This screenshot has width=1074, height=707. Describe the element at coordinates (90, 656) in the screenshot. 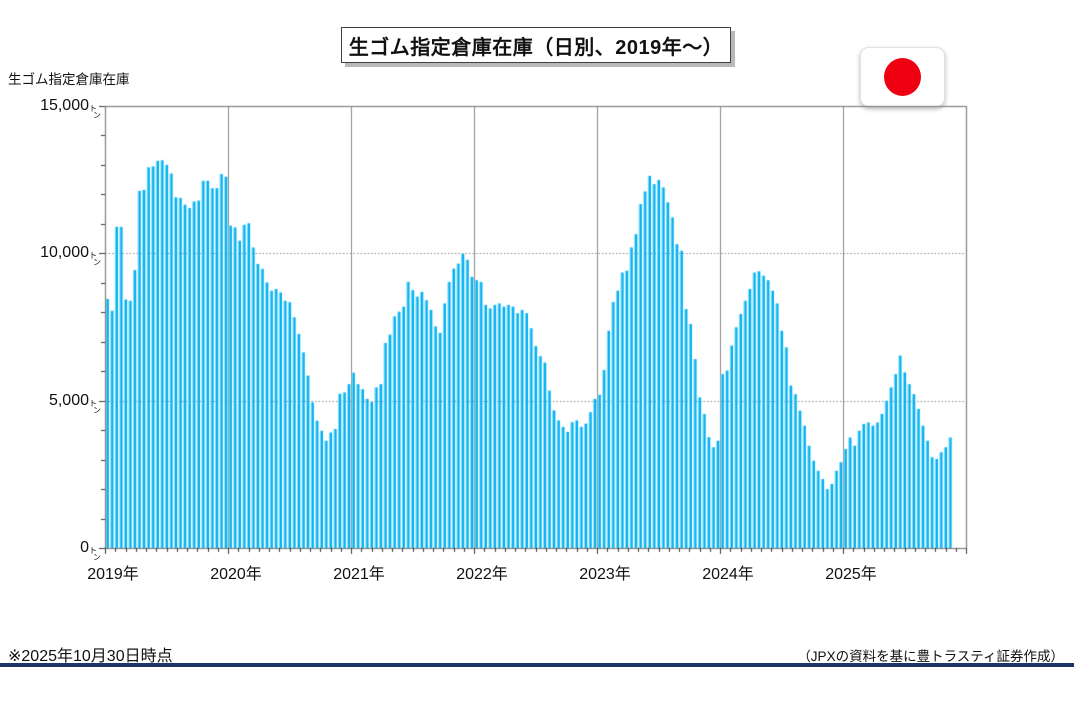

I see `as-of-date-note: ※2025年10月30日時点` at that location.